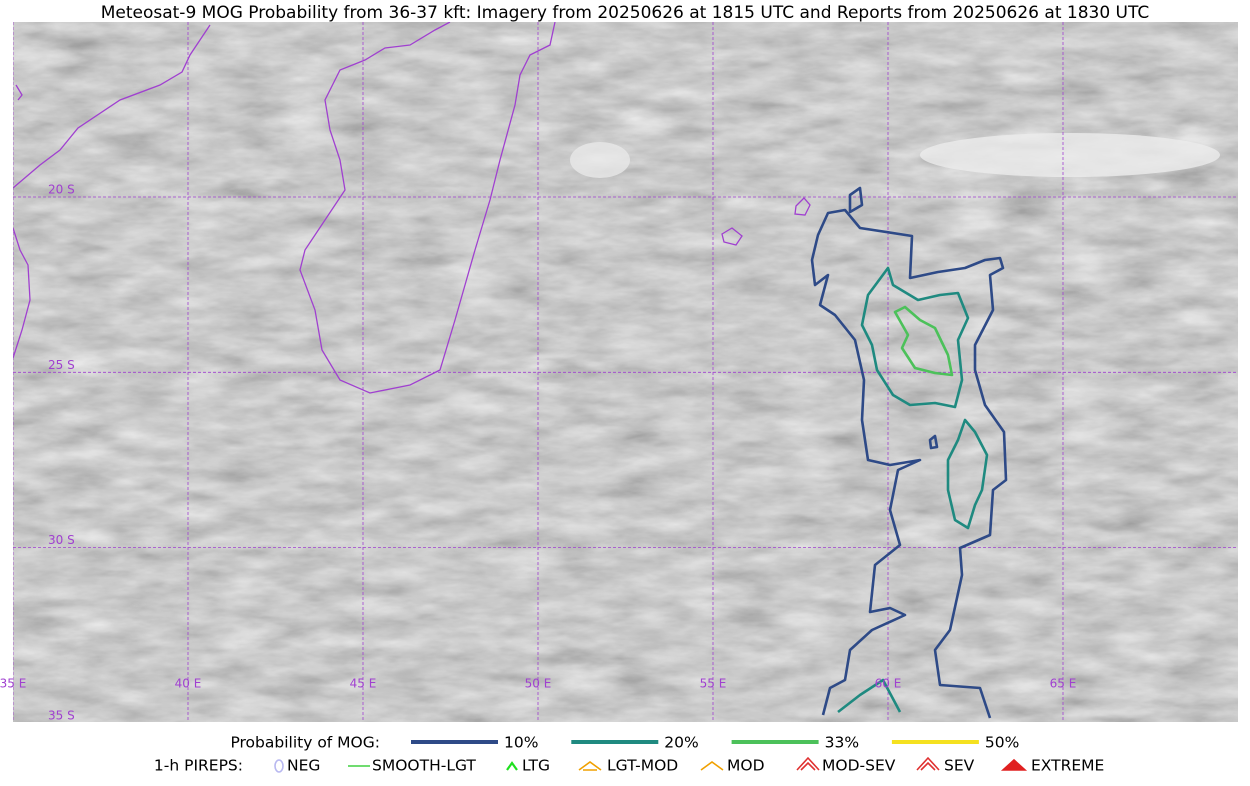  What do you see at coordinates (536, 766) in the screenshot?
I see `legend-label: LTG` at bounding box center [536, 766].